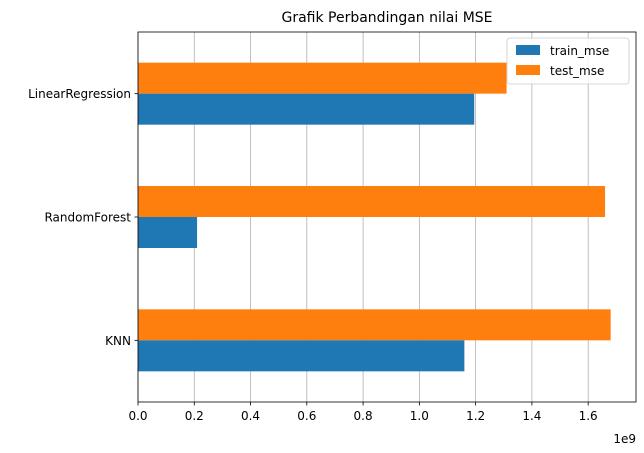 The width and height of the screenshot is (644, 453). Describe the element at coordinates (322, 78) in the screenshot. I see `bar-test-mse-LinearRegression` at that location.